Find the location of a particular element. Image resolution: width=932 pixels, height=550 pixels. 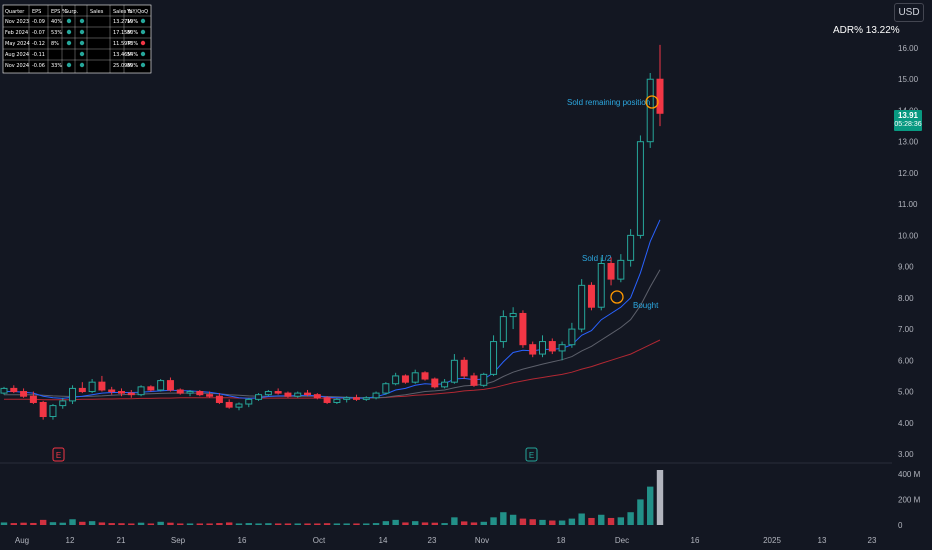

table-cell: 54% is located at coordinates (132, 55).